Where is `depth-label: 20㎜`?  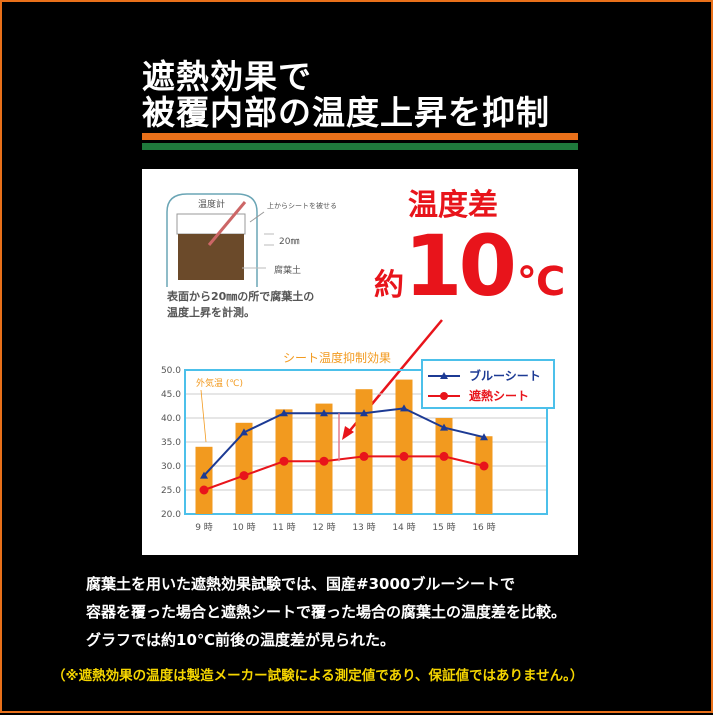
depth-label: 20㎜ is located at coordinates (289, 242).